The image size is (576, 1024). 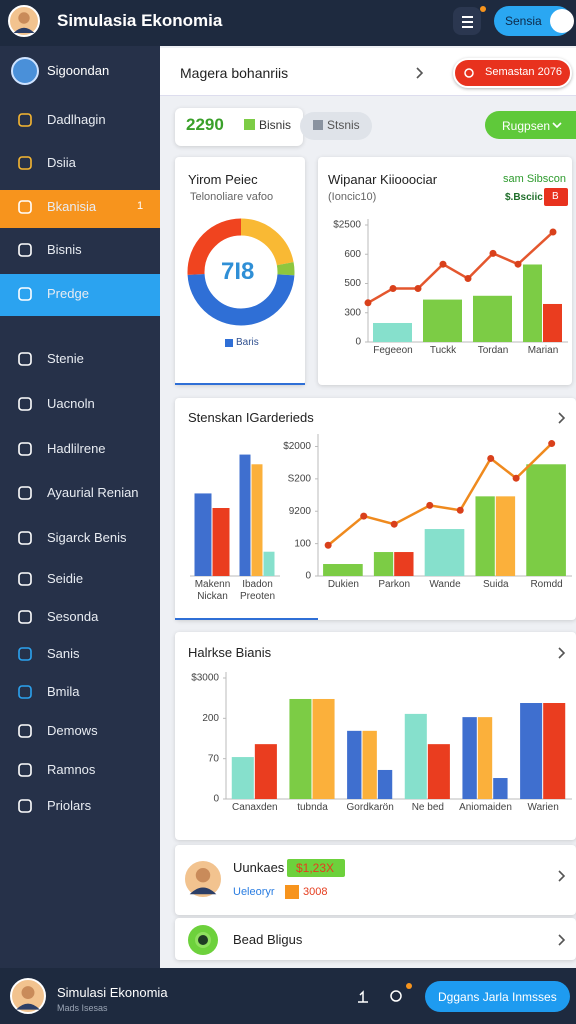 What do you see at coordinates (493, 350) in the screenshot?
I see `x-tick-label: Tordan` at bounding box center [493, 350].